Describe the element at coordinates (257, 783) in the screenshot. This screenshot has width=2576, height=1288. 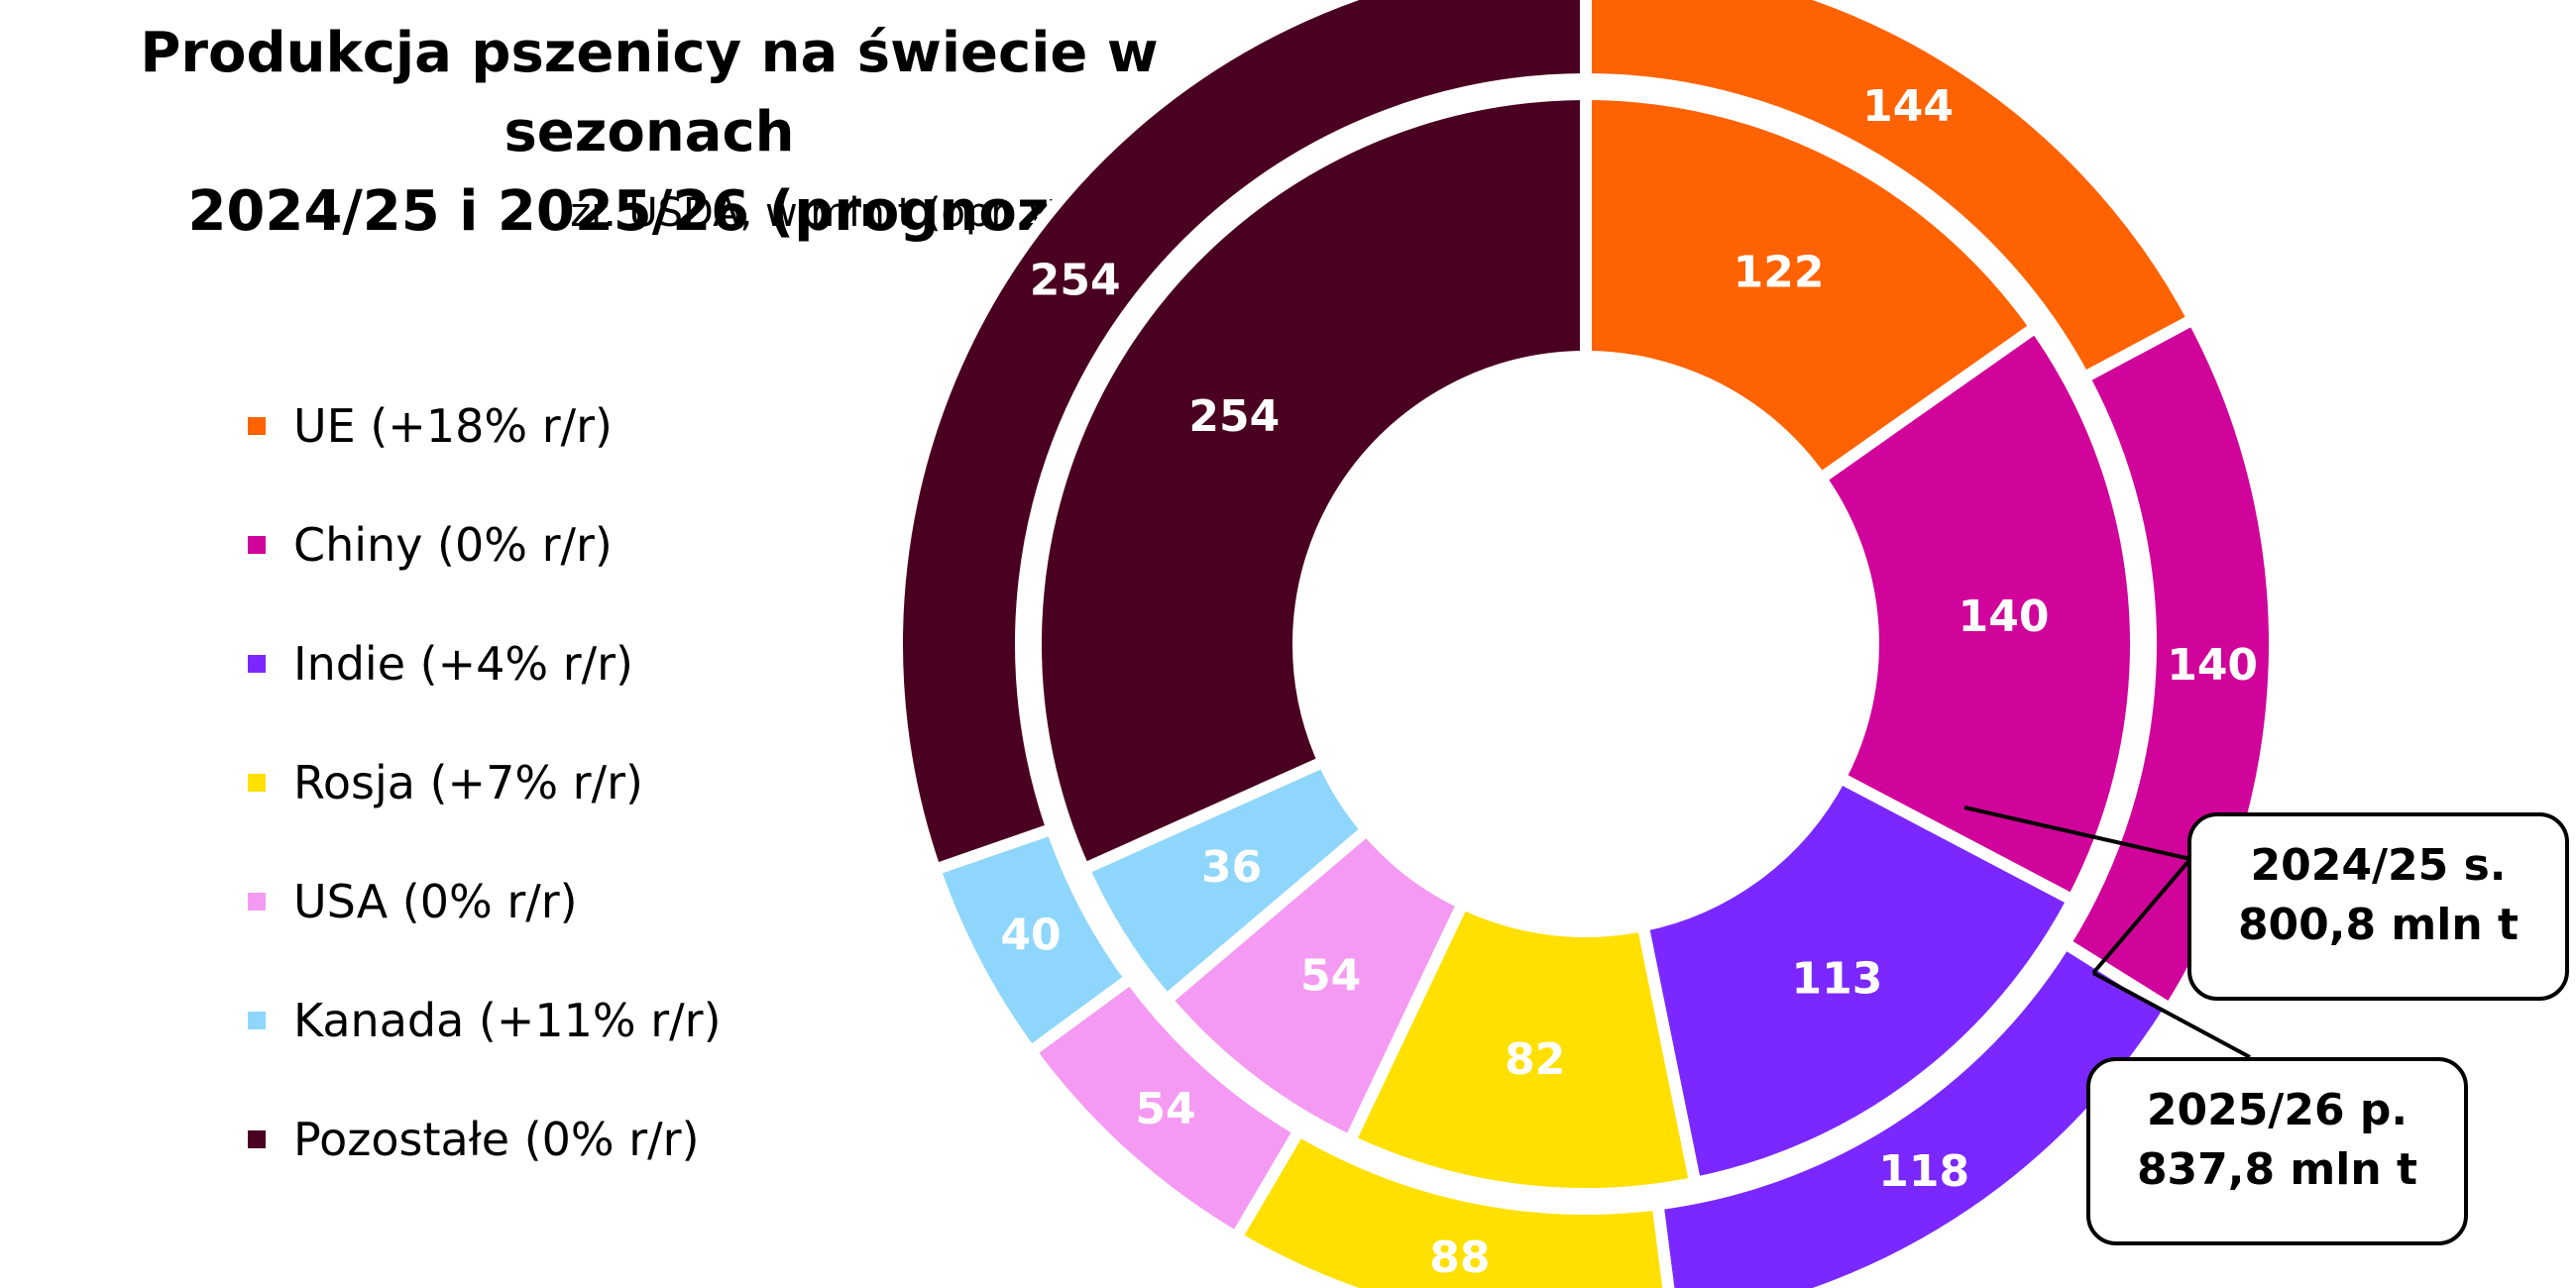
I see `legend-swatch-rosja` at that location.